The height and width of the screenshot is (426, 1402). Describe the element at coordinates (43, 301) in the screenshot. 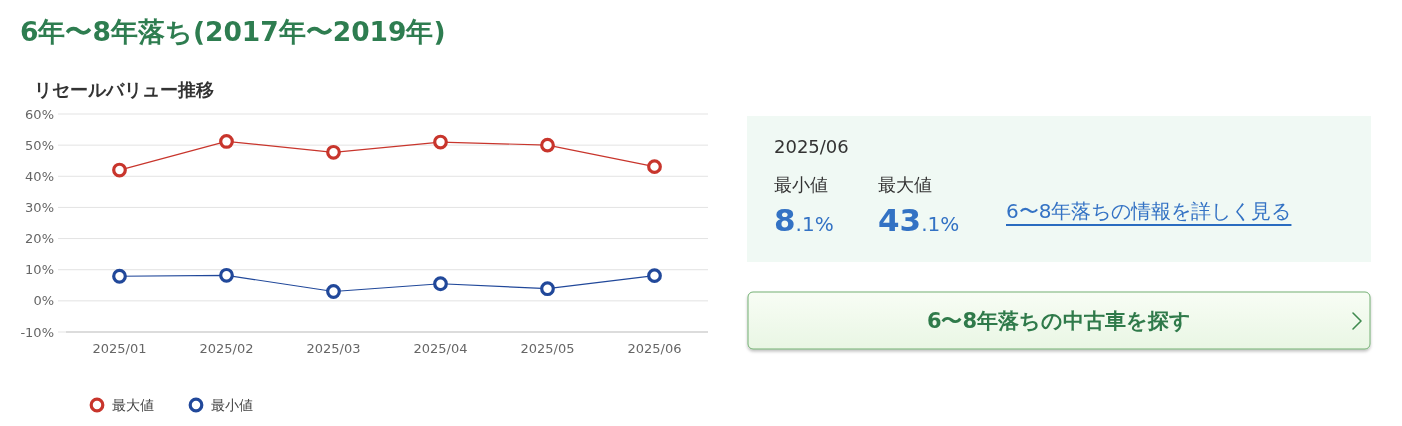

I see `y-tick-label: 0%` at that location.